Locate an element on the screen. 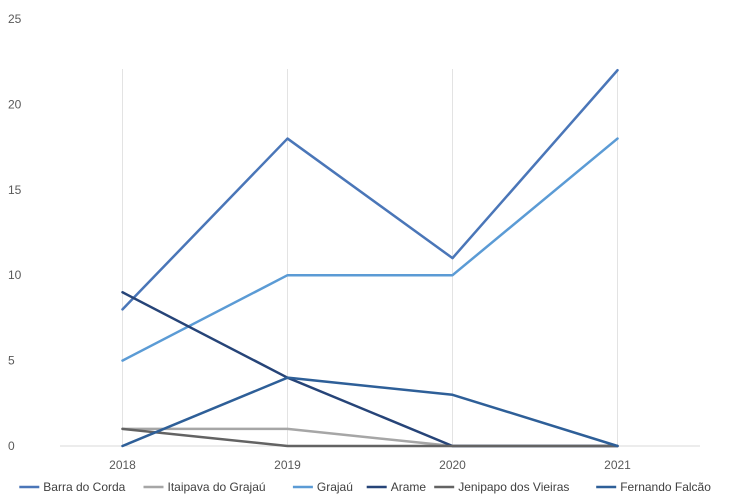  x-tick-label: 2019 is located at coordinates (287, 465).